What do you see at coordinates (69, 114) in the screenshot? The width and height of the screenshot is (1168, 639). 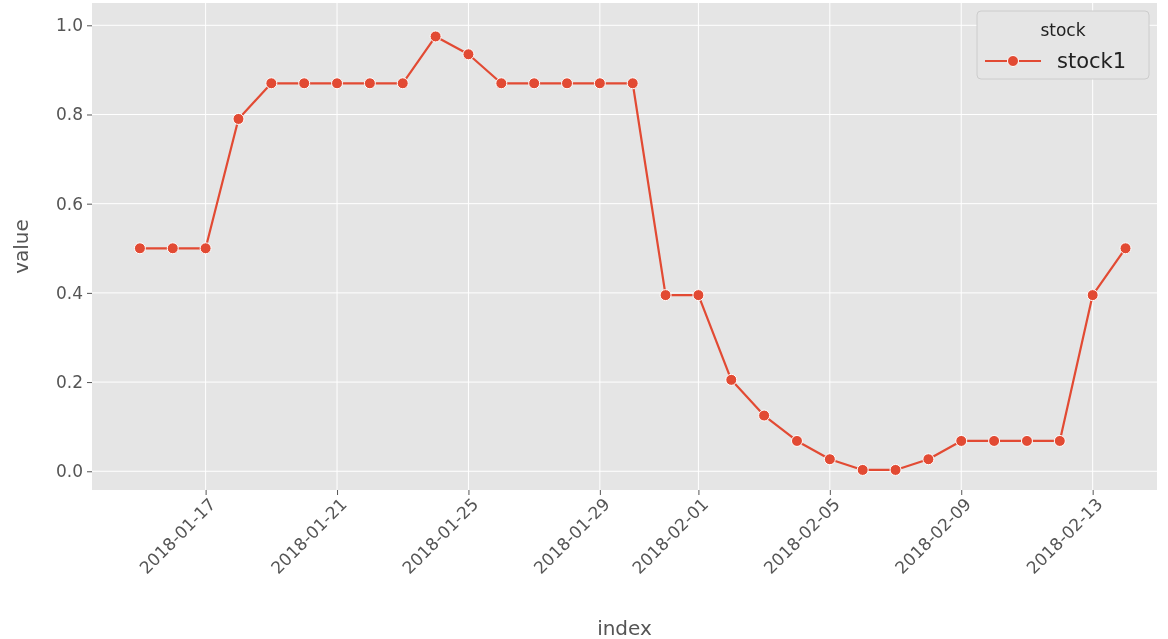 I see `y-tick-label: 0.8` at bounding box center [69, 114].